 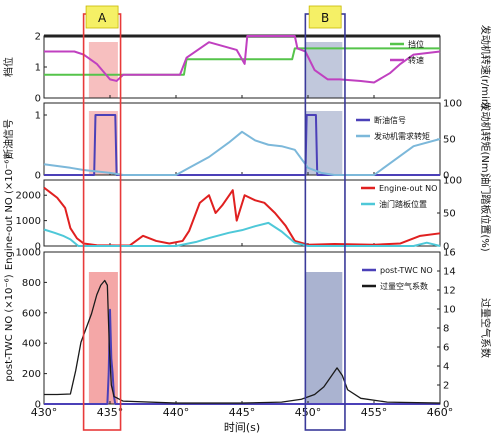 I want to click on y-left-tick-label: 2, so click(x=38, y=37).